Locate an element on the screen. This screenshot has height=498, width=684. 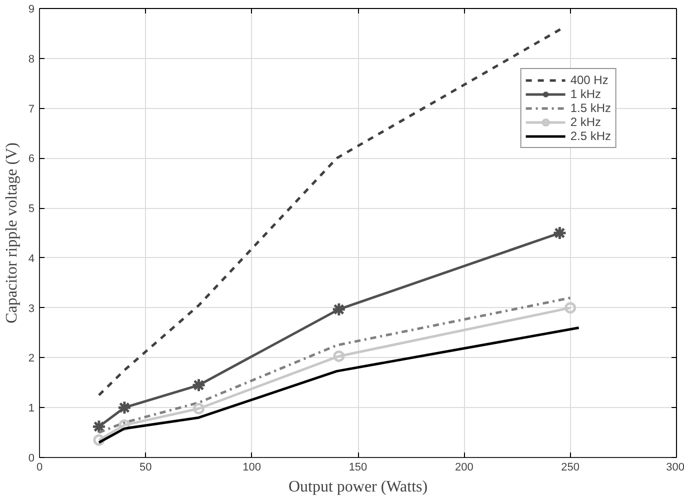
y-tick-label: 2 is located at coordinates (31, 358).